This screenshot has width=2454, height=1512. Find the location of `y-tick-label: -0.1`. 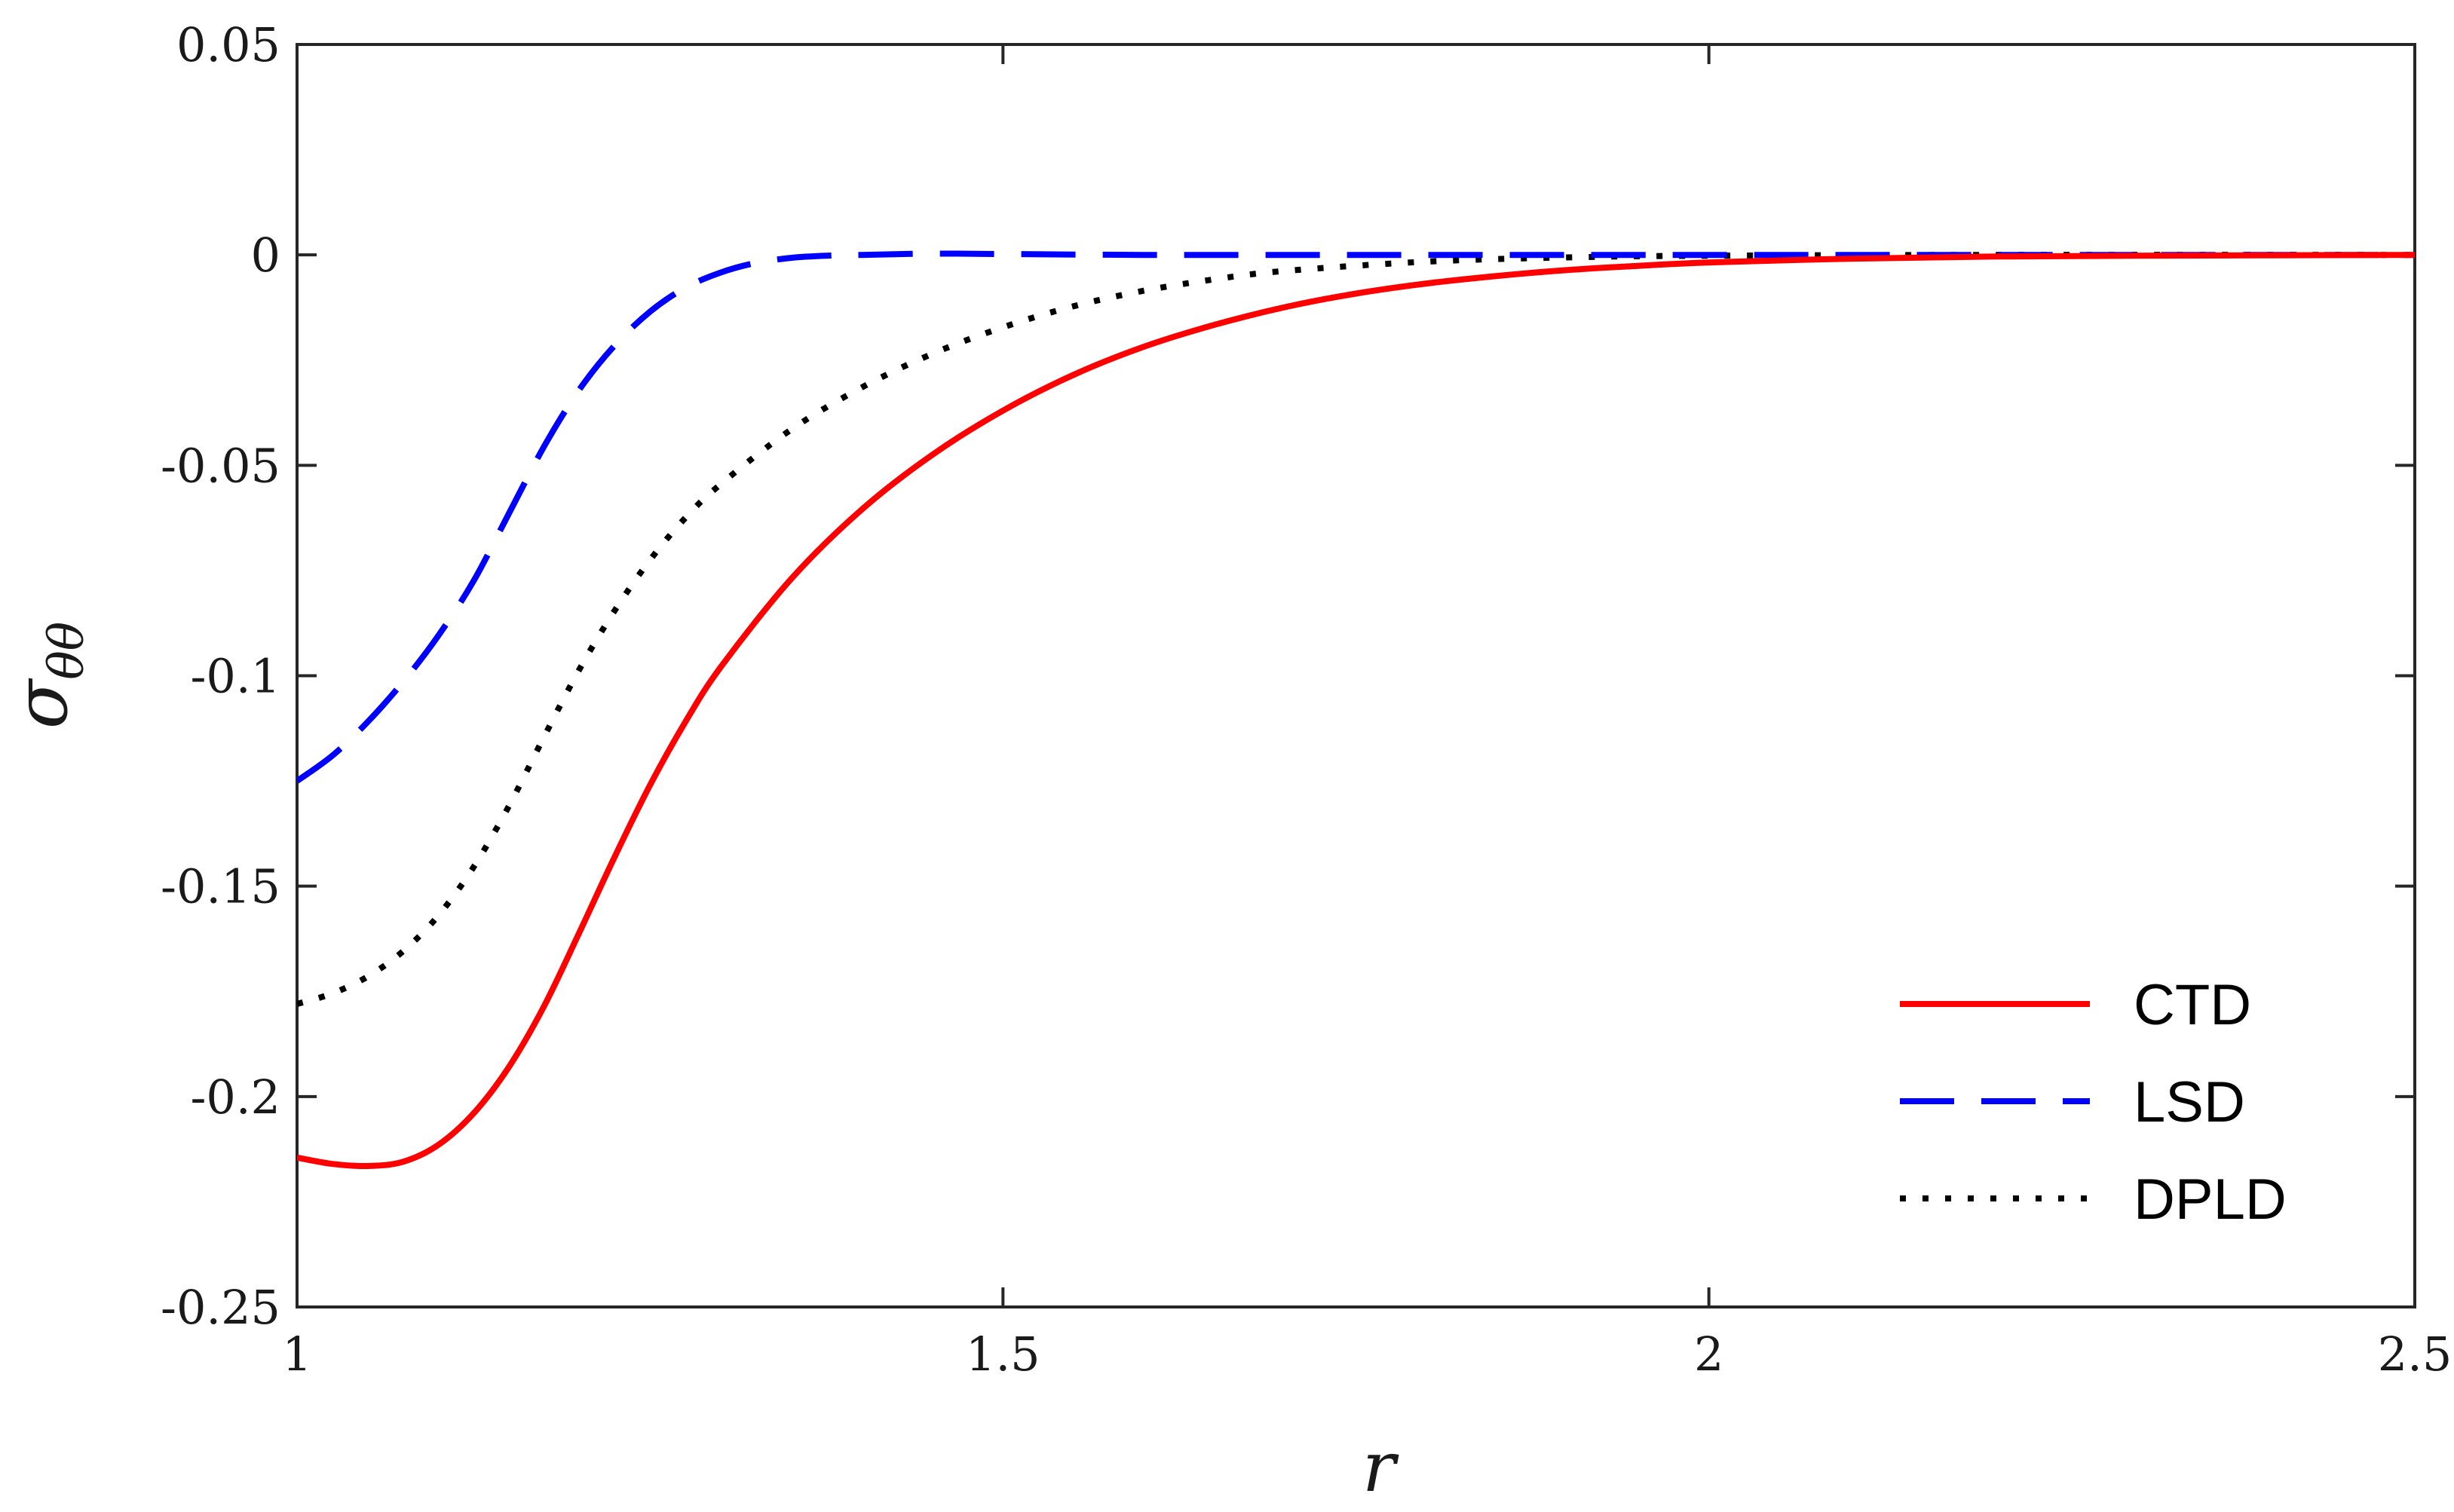

y-tick-label: -0.1 is located at coordinates (235, 676).